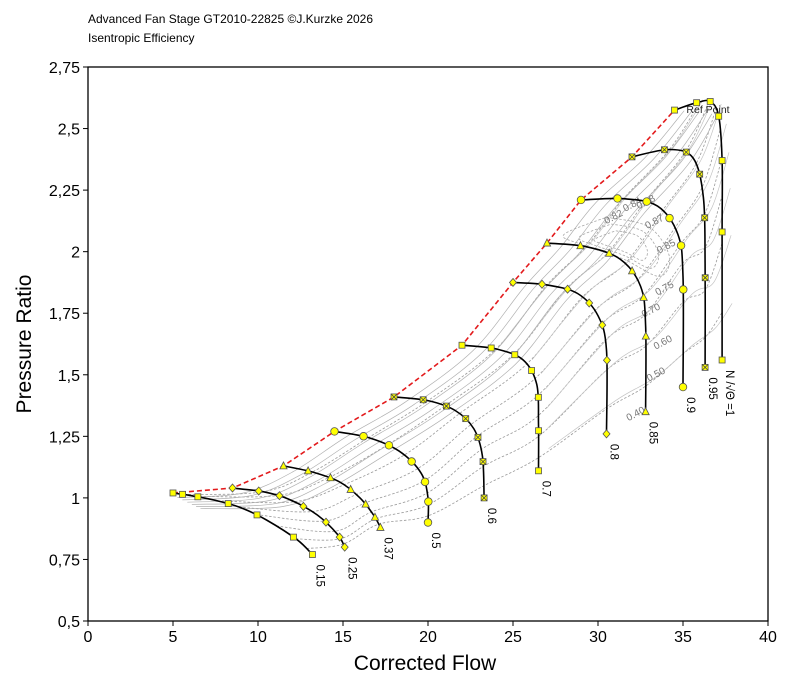  I want to click on speed-line-0.6, so click(439, 447).